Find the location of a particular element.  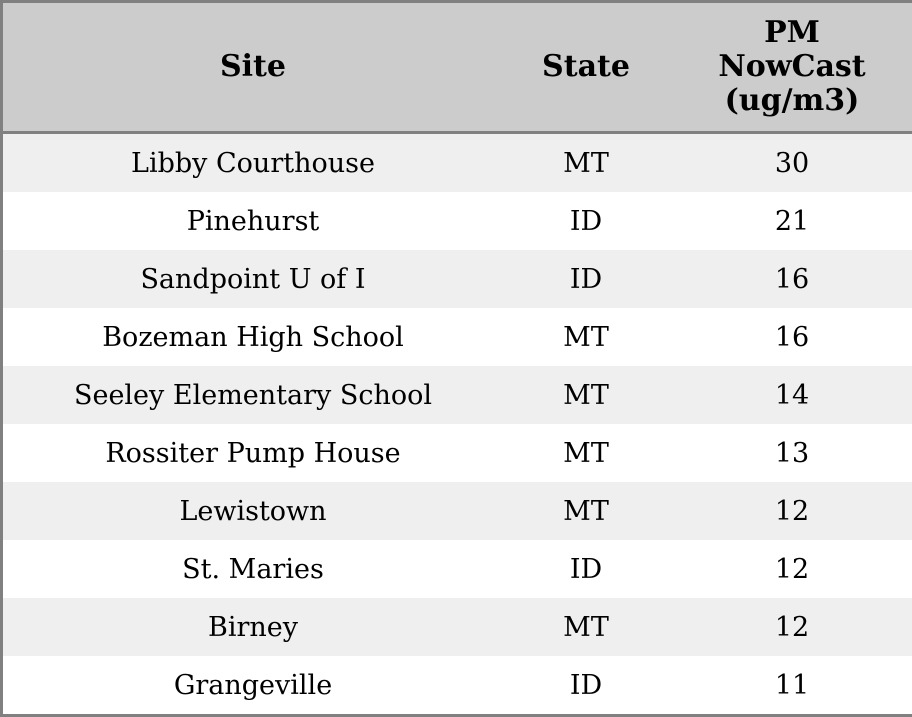

cell-site: Grangeville is located at coordinates (253, 686).